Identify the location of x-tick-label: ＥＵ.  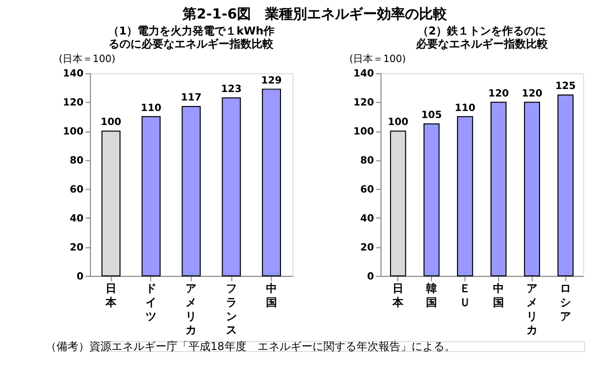
(465, 296).